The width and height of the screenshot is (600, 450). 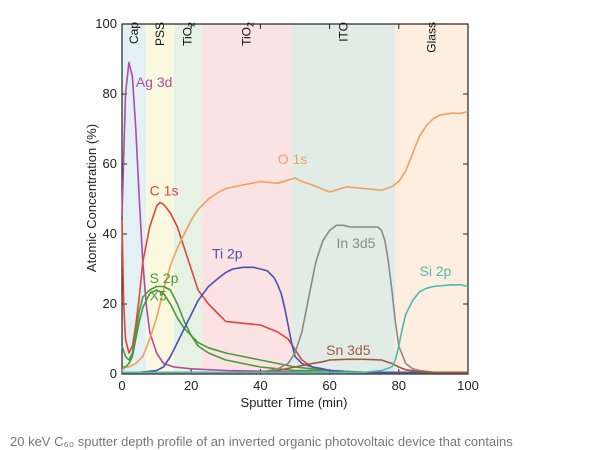 What do you see at coordinates (110, 163) in the screenshot?
I see `y-tick-label: 60` at bounding box center [110, 163].